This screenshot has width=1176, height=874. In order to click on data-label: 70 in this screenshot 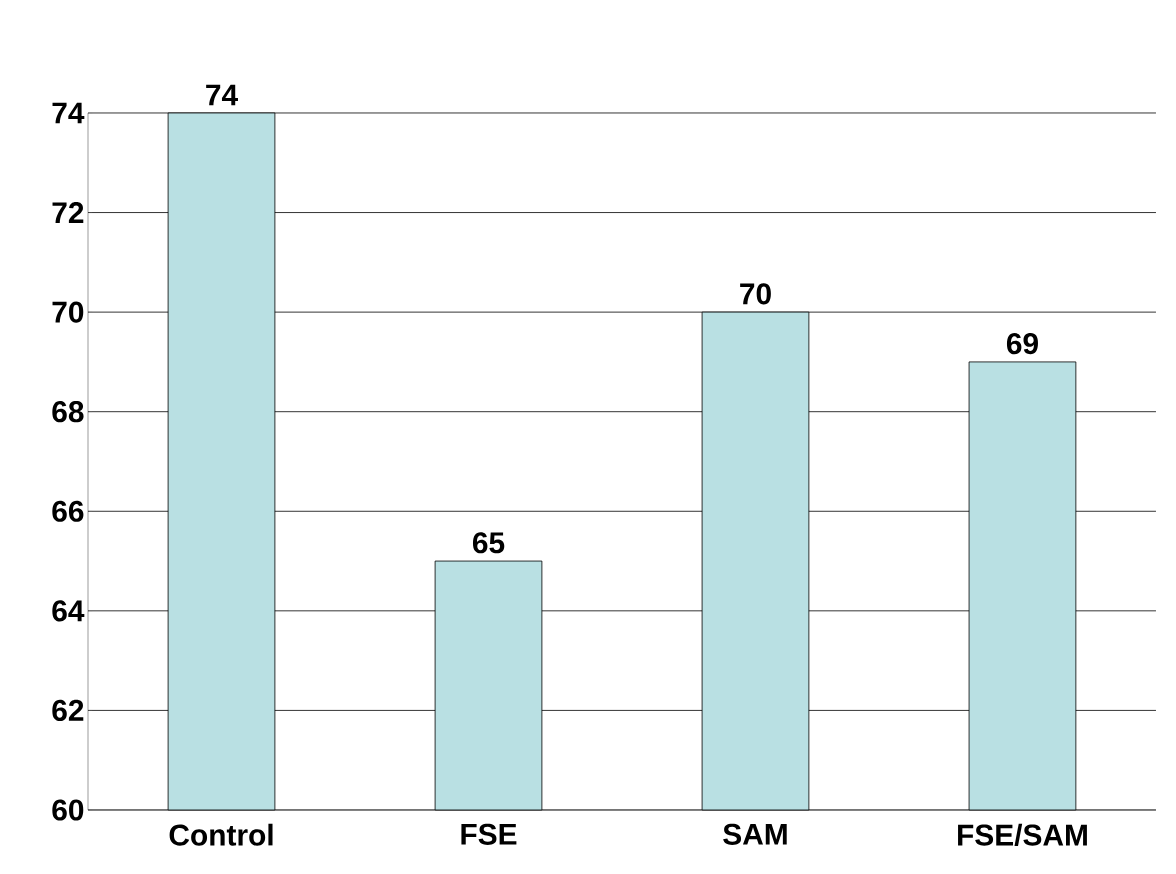, I will do `click(755, 294)`.